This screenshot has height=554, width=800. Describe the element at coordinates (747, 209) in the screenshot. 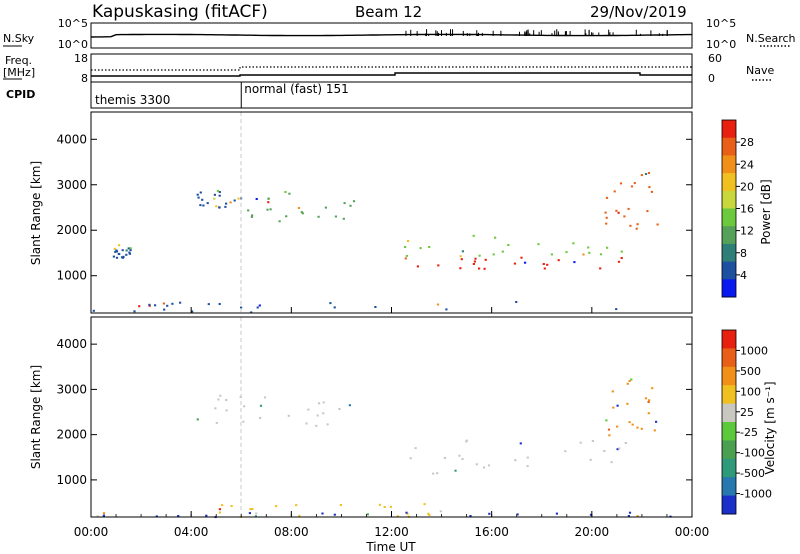

I see `colorbar-tick-label: 16` at that location.